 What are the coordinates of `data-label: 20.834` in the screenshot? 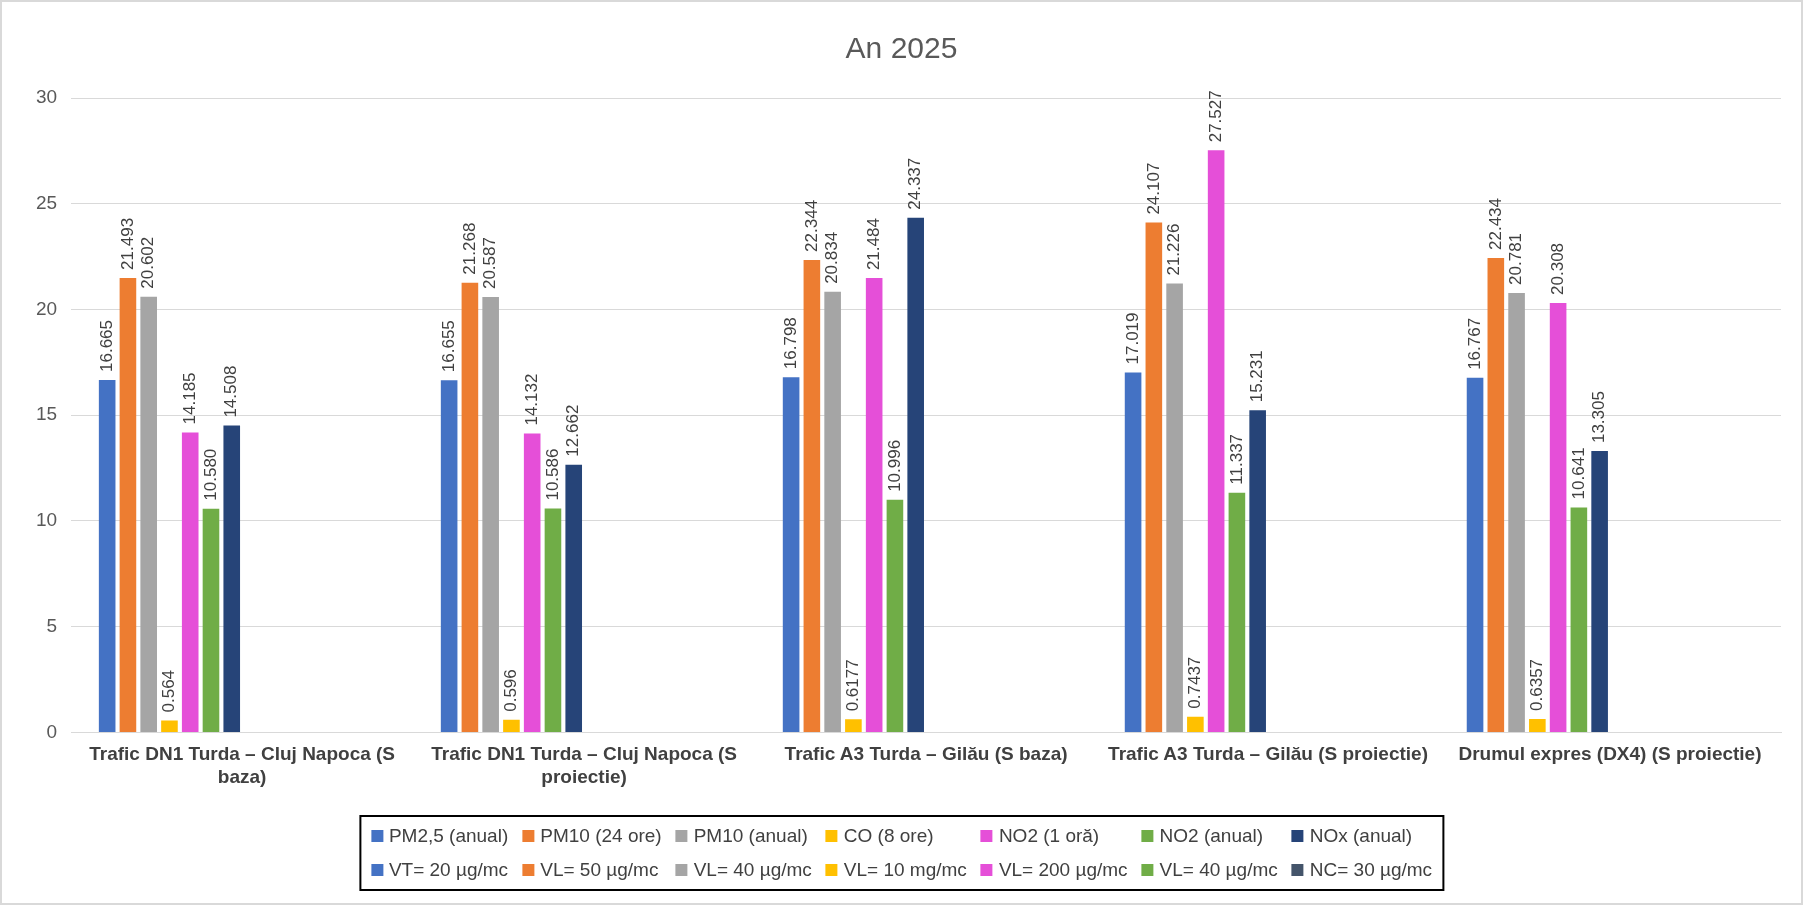 It's located at (832, 257).